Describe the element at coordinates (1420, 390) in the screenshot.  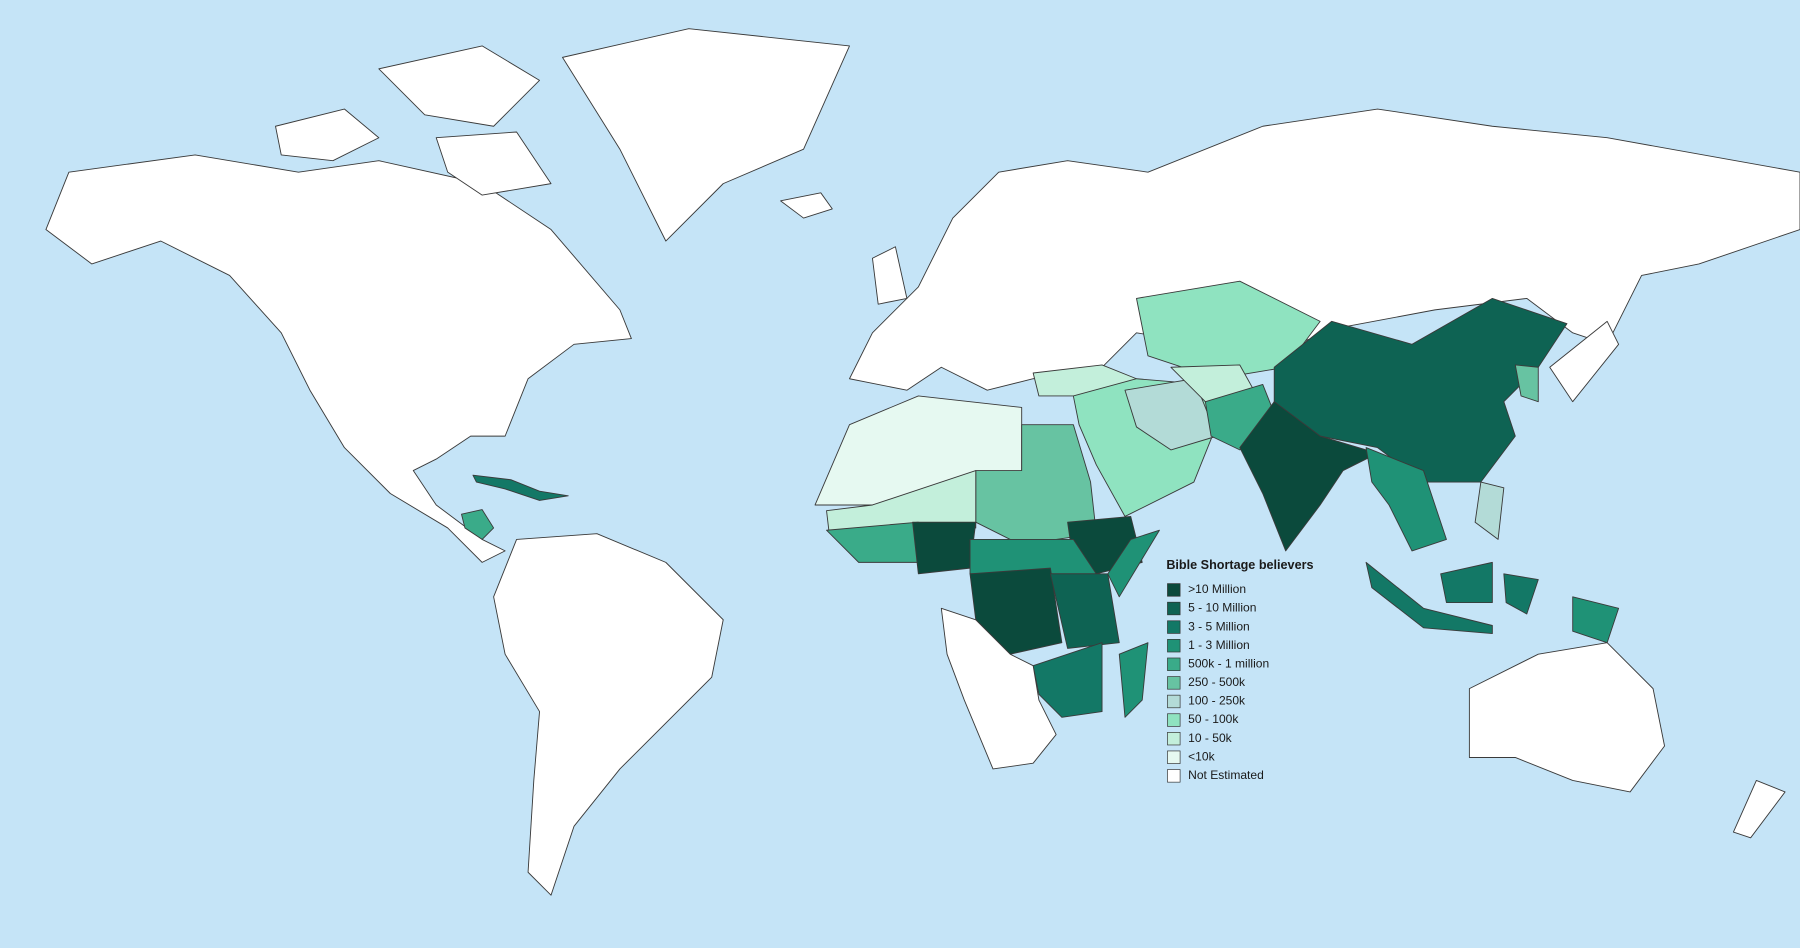
I see `china` at that location.